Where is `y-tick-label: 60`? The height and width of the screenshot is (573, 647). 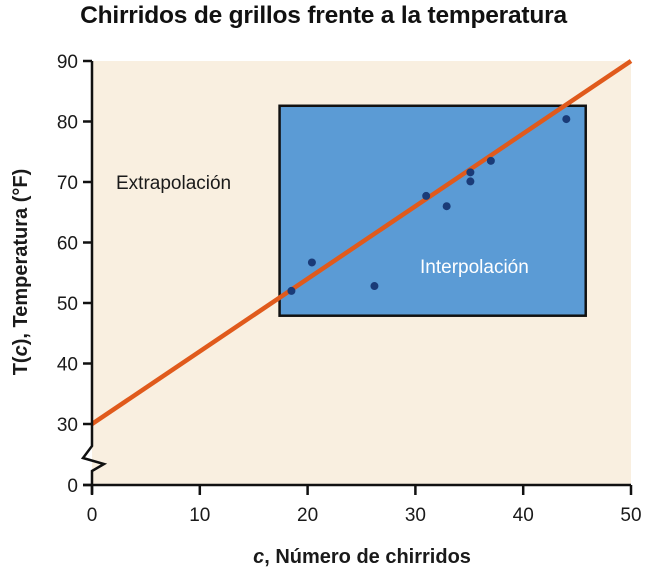
y-tick-label: 60 is located at coordinates (67, 244).